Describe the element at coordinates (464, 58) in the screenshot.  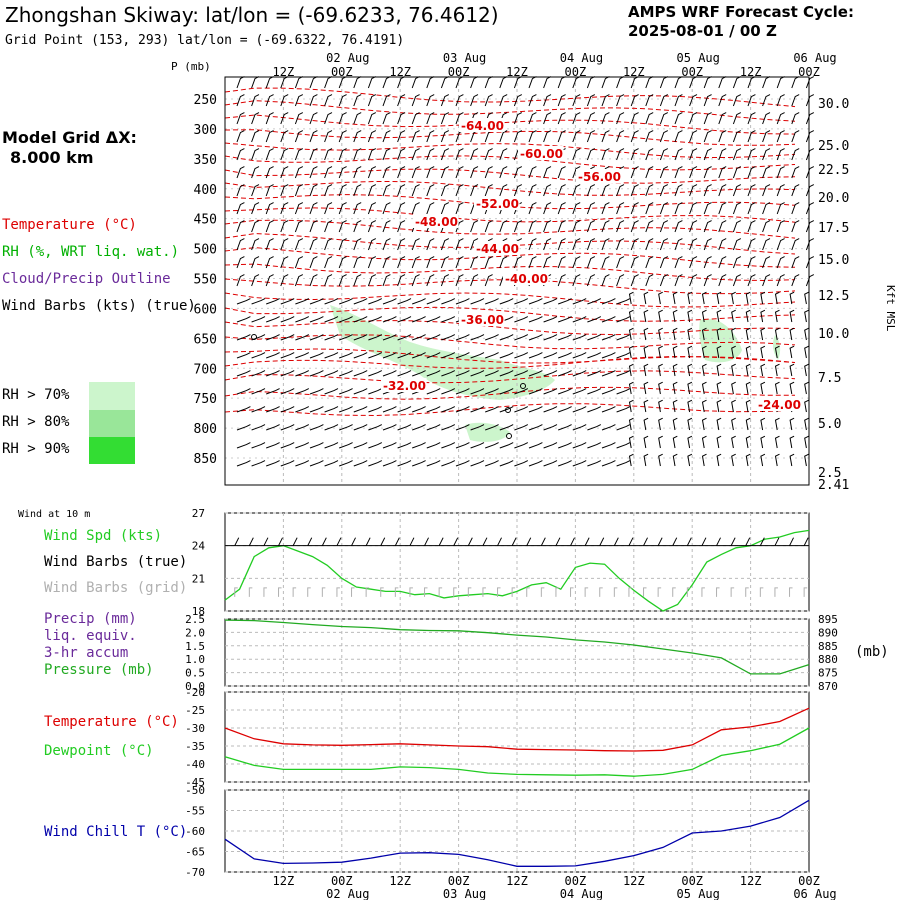
I see `date-tick-top: 03 Aug` at that location.